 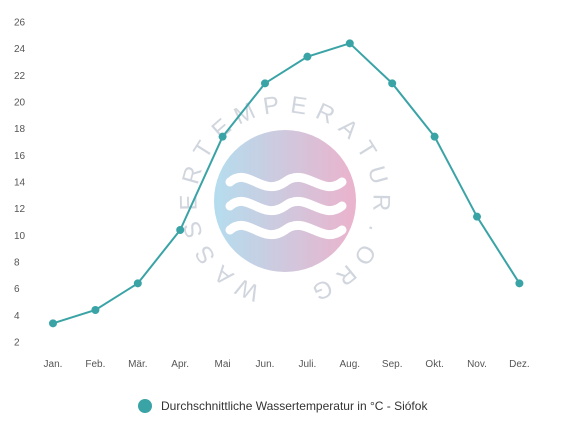 What do you see at coordinates (20, 49) in the screenshot?
I see `y-tick-label: 24` at bounding box center [20, 49].